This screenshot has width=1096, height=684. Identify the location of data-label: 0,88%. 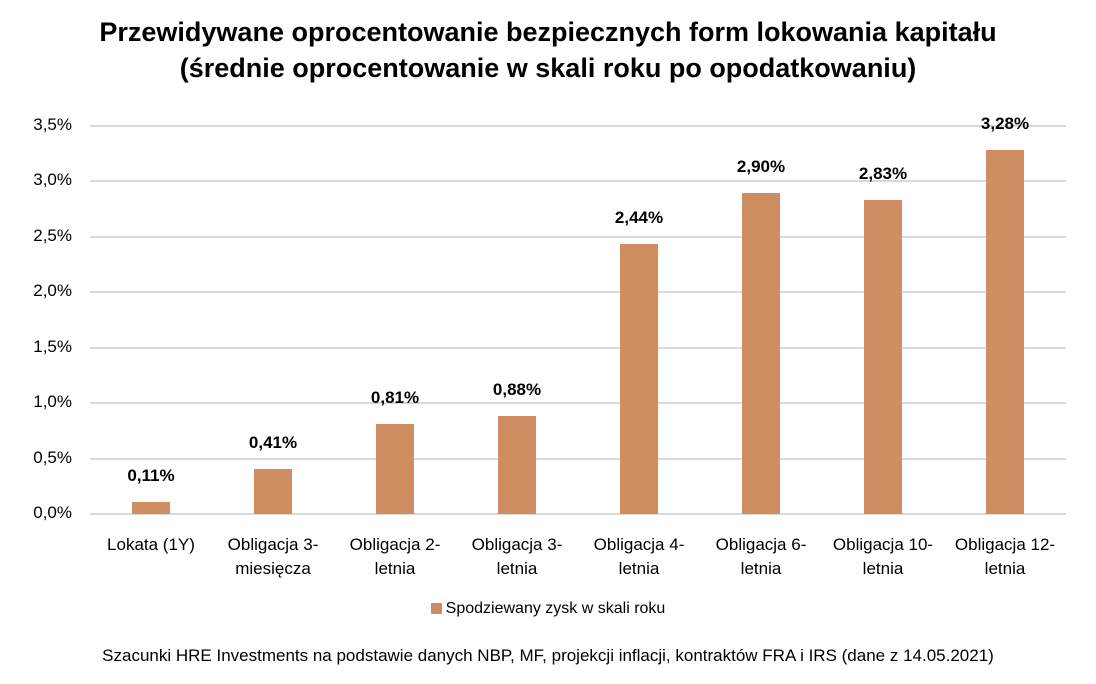
(517, 390).